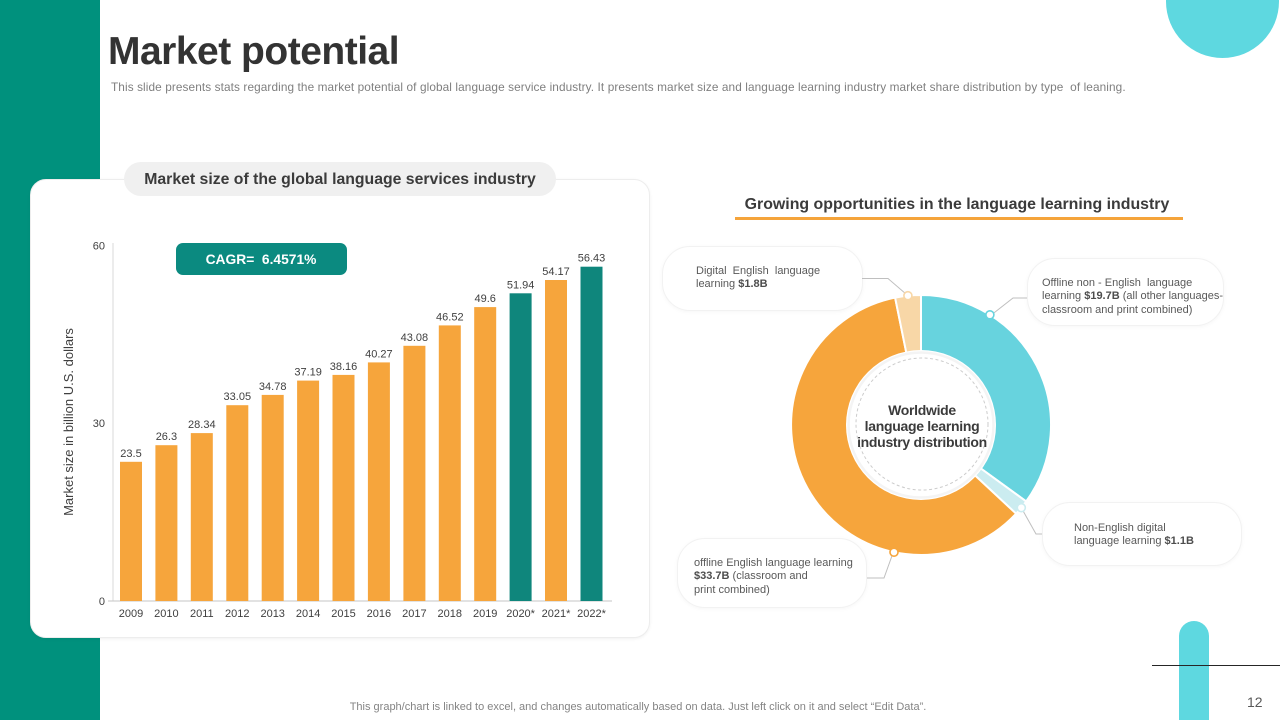 Image resolution: width=1280 pixels, height=720 pixels. What do you see at coordinates (520, 614) in the screenshot?
I see `svg-text: 2020*` at bounding box center [520, 614].